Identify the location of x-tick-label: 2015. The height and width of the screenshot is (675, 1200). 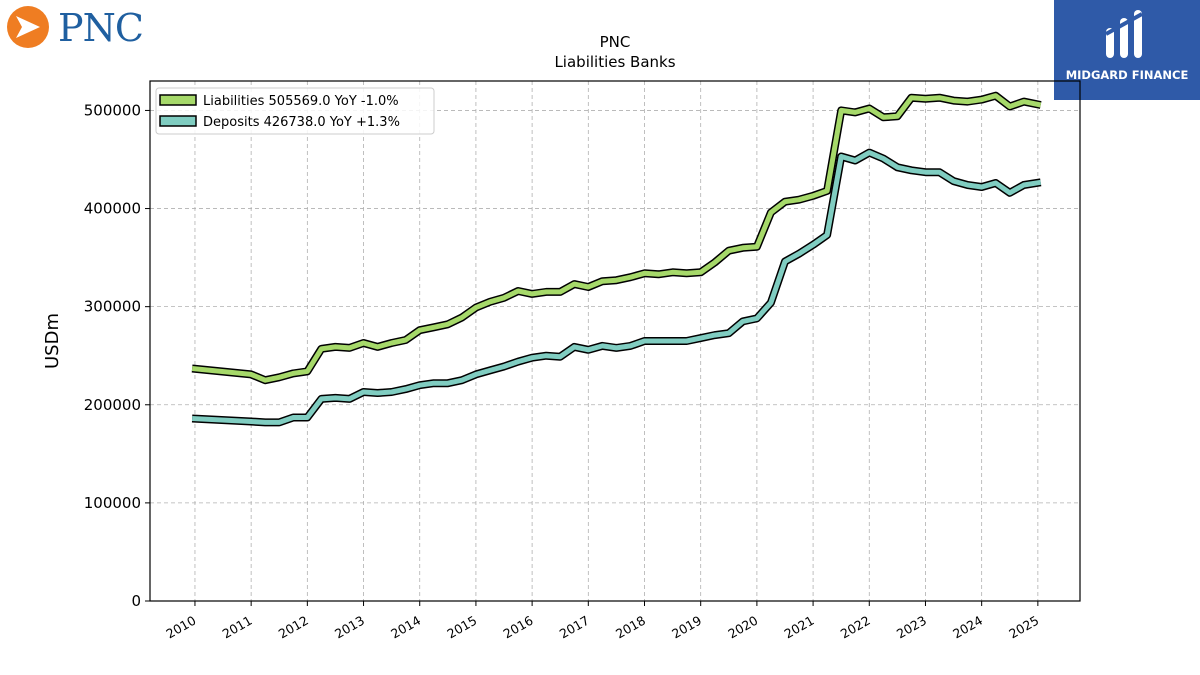
(461, 627).